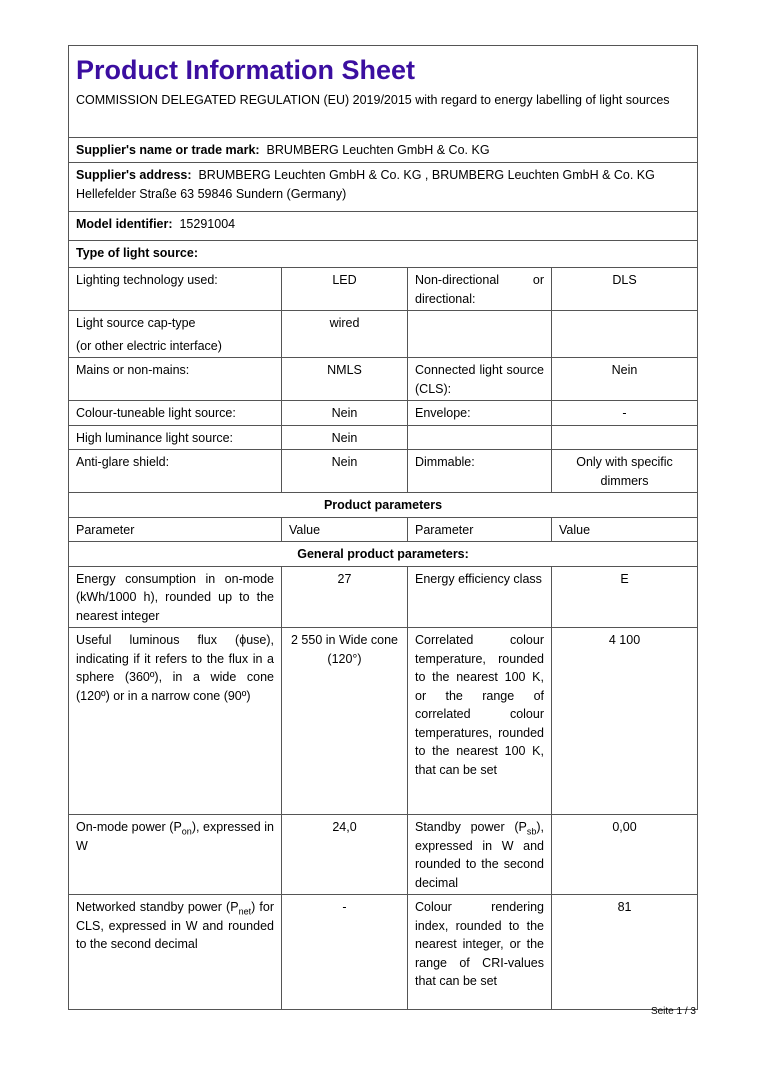  Describe the element at coordinates (175, 437) in the screenshot. I see `param-label: High luminance light source:` at that location.